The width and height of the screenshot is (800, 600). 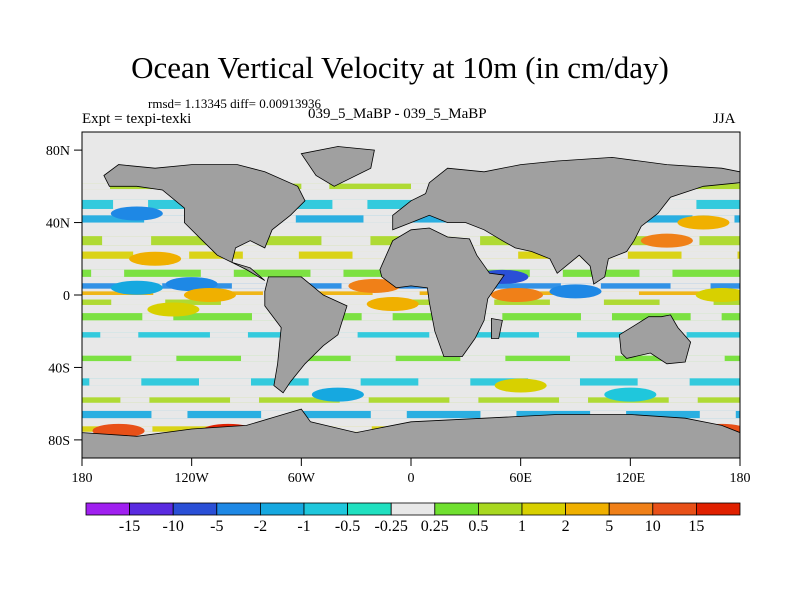 What do you see at coordinates (397, 114) in the screenshot?
I see `run-label: 039_5_MaBP - 039_5_MaBP` at bounding box center [397, 114].